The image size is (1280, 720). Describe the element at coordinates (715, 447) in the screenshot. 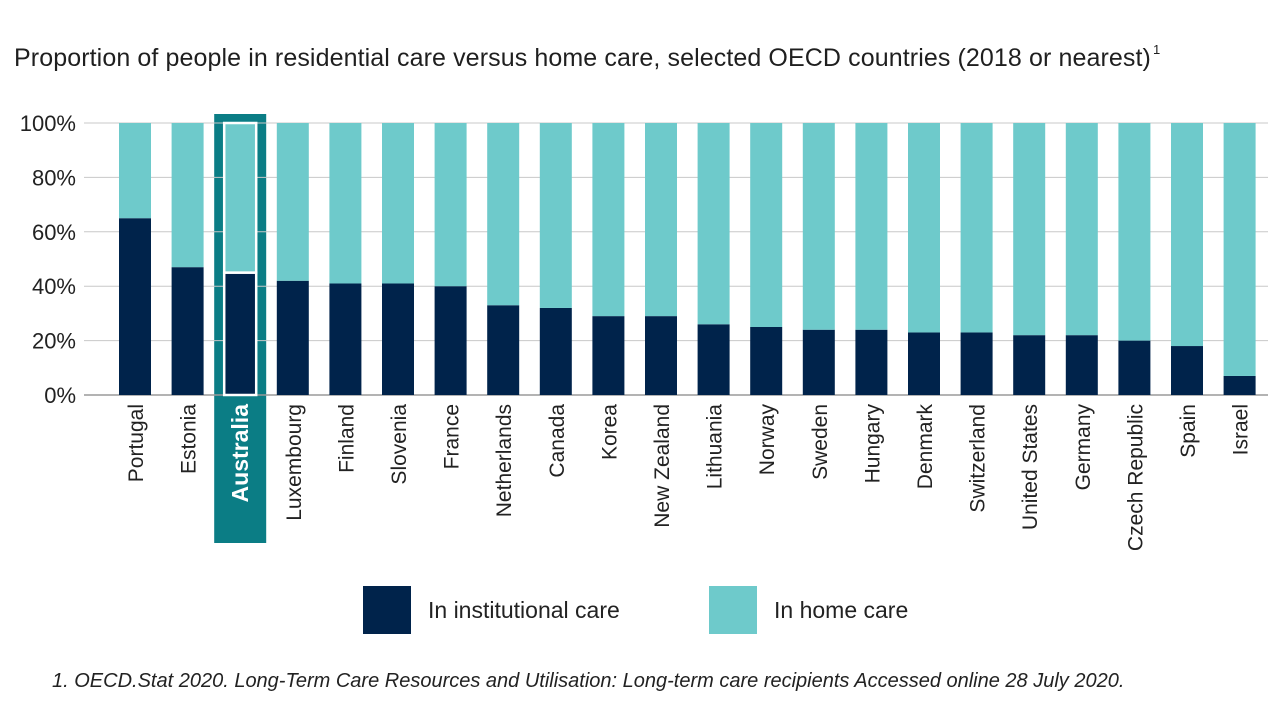

I see `x-tick-label: Lithuania` at that location.